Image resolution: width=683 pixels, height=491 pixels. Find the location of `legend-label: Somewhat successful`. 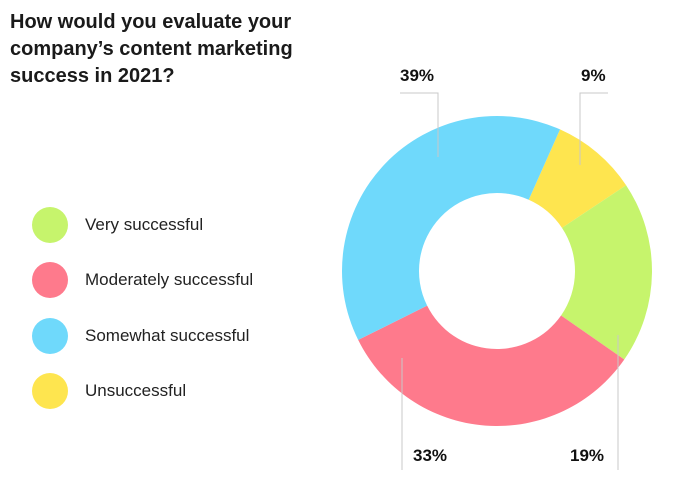

legend-label: Somewhat successful is located at coordinates (167, 335).